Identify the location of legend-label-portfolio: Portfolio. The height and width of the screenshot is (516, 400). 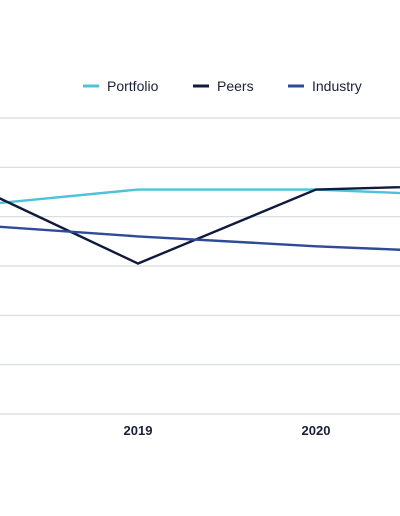
(133, 86).